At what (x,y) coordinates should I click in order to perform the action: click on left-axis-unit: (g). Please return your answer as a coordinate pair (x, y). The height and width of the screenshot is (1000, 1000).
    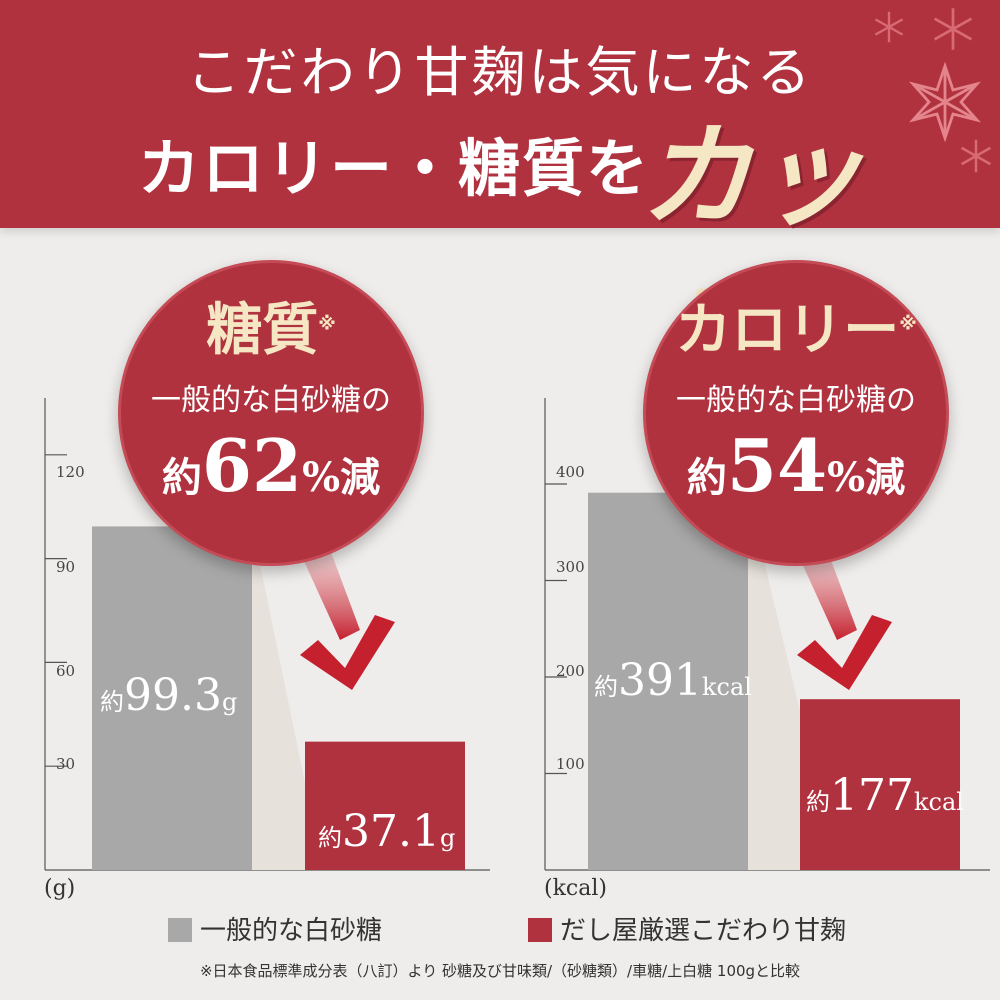
    Looking at the image, I should click on (60, 888).